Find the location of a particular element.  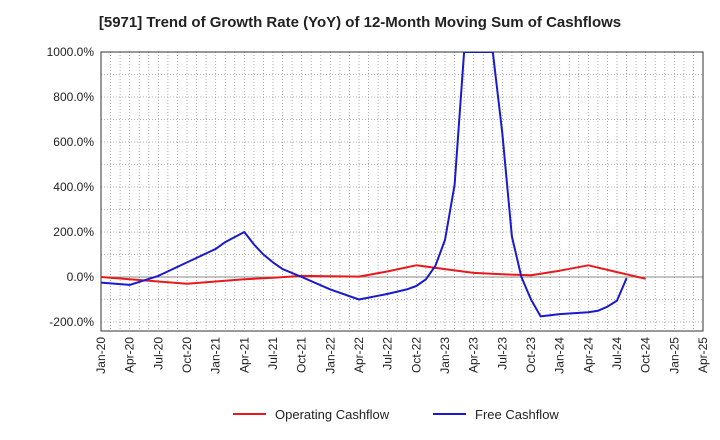

x-tick-label: Jan-25 is located at coordinates (674, 355).